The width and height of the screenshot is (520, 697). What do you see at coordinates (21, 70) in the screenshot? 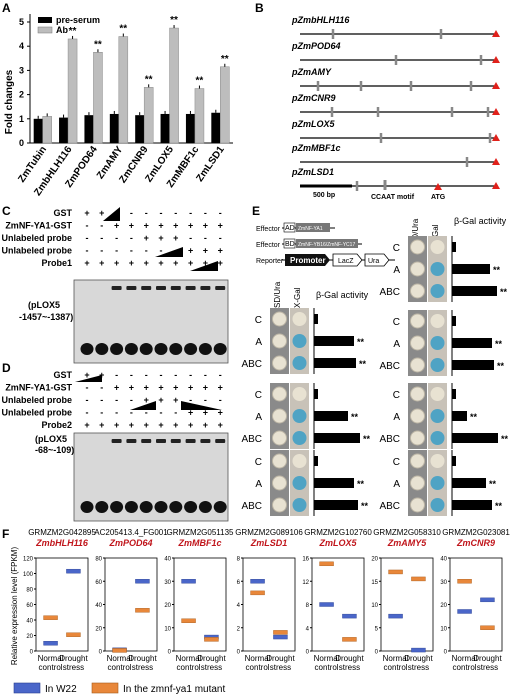
I see `y-tick-label: 3` at bounding box center [21, 70].